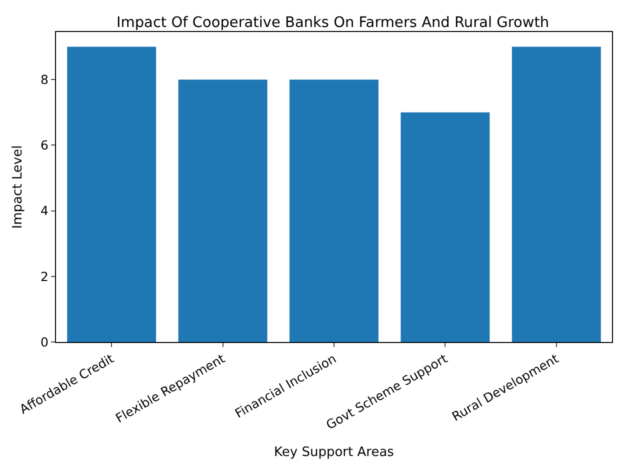 This screenshot has height=470, width=622. What do you see at coordinates (44, 210) in the screenshot?
I see `y-tick-label: 4` at bounding box center [44, 210].